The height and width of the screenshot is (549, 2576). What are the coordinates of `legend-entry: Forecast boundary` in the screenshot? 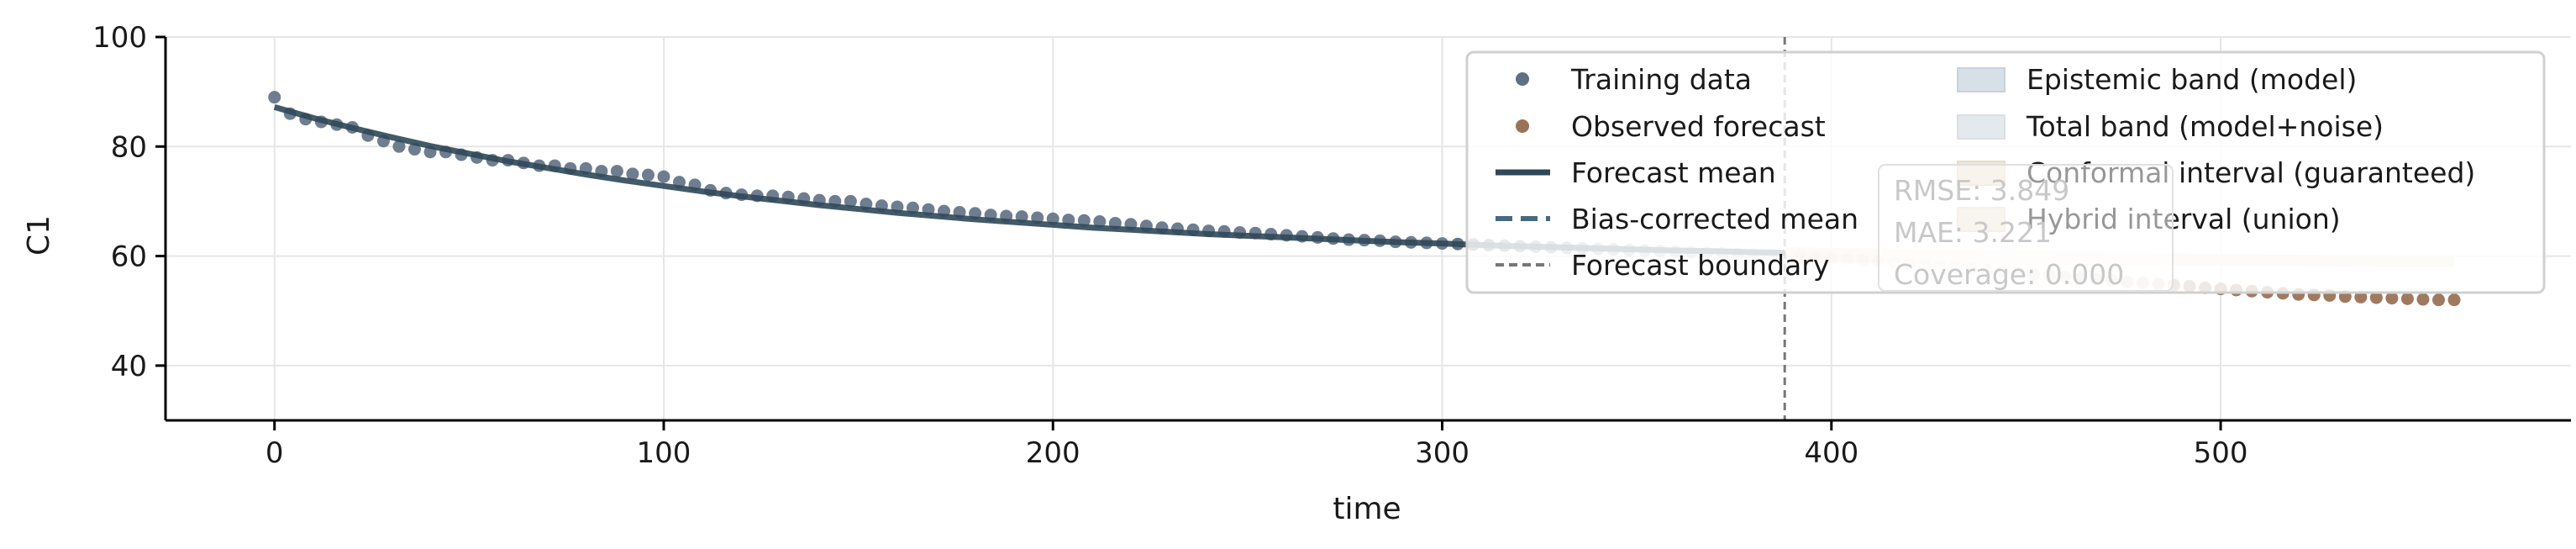 It's located at (1662, 265).